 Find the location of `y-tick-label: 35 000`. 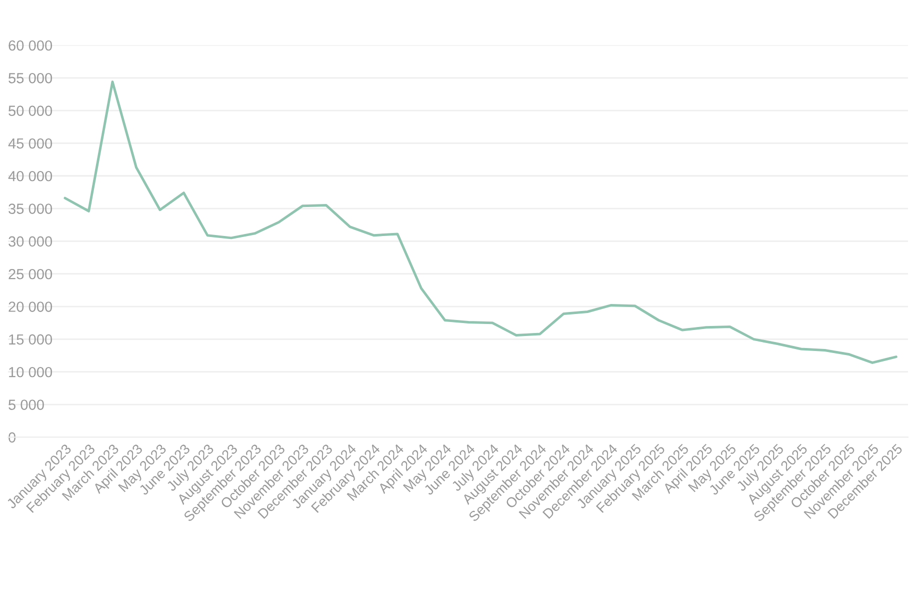

y-tick-label: 35 000 is located at coordinates (30, 209).